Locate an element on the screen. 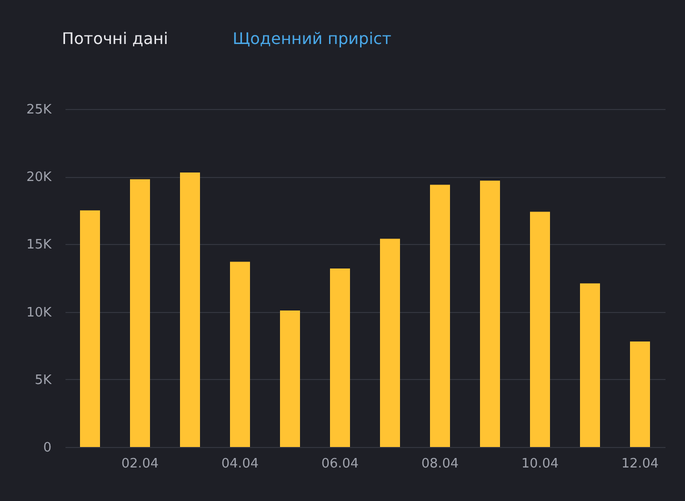 The image size is (685, 501). y-tick-label: 5K is located at coordinates (43, 380).